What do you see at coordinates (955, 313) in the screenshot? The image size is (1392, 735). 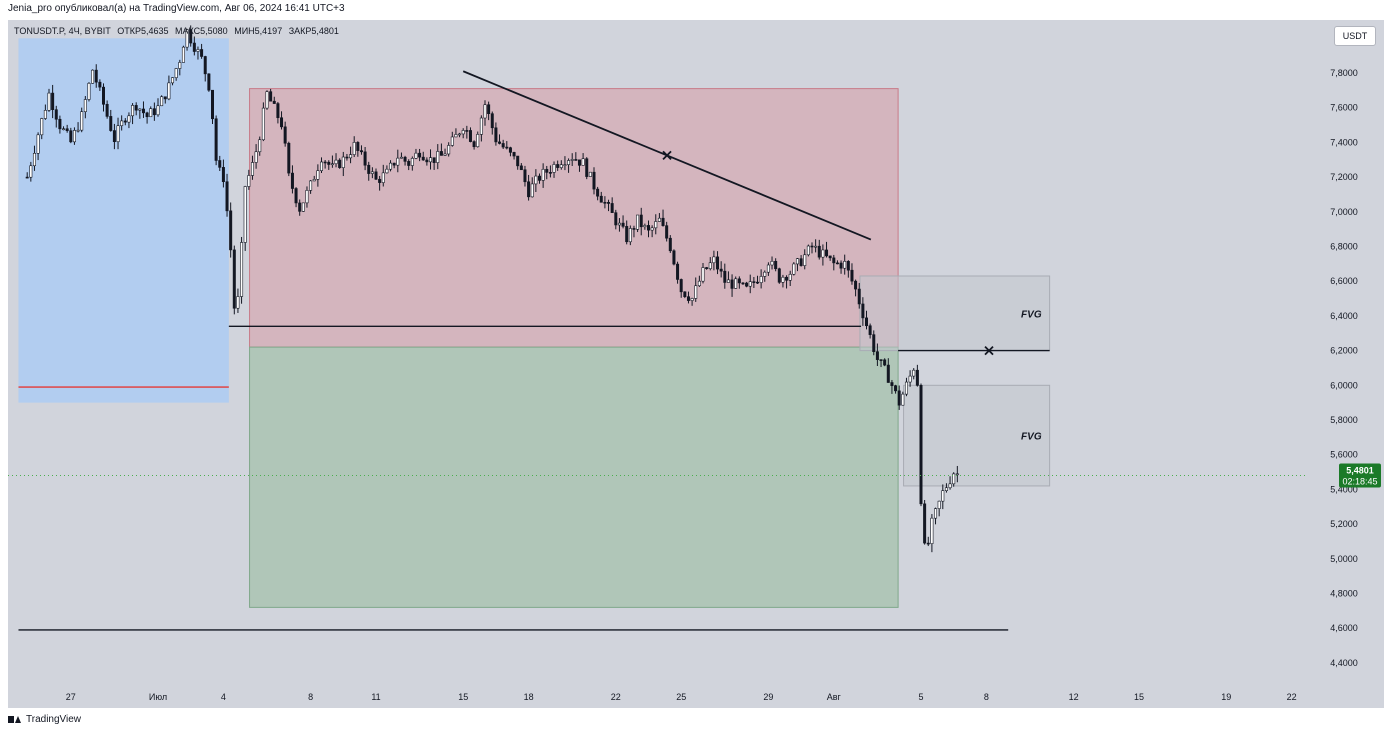 I see `fvg-zone-upper` at bounding box center [955, 313].